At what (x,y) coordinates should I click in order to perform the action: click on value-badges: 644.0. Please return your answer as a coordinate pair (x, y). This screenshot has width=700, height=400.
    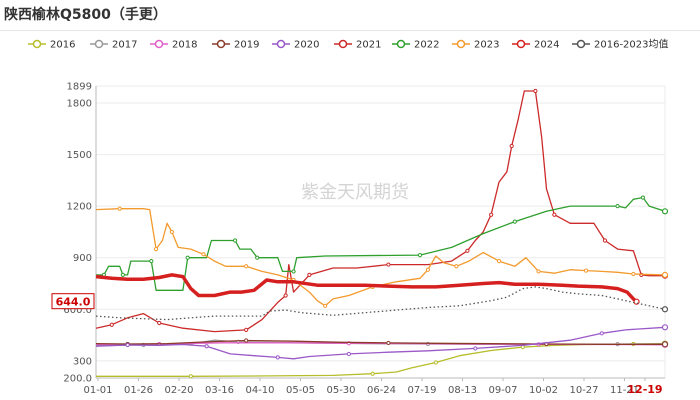
    Looking at the image, I should click on (73, 301).